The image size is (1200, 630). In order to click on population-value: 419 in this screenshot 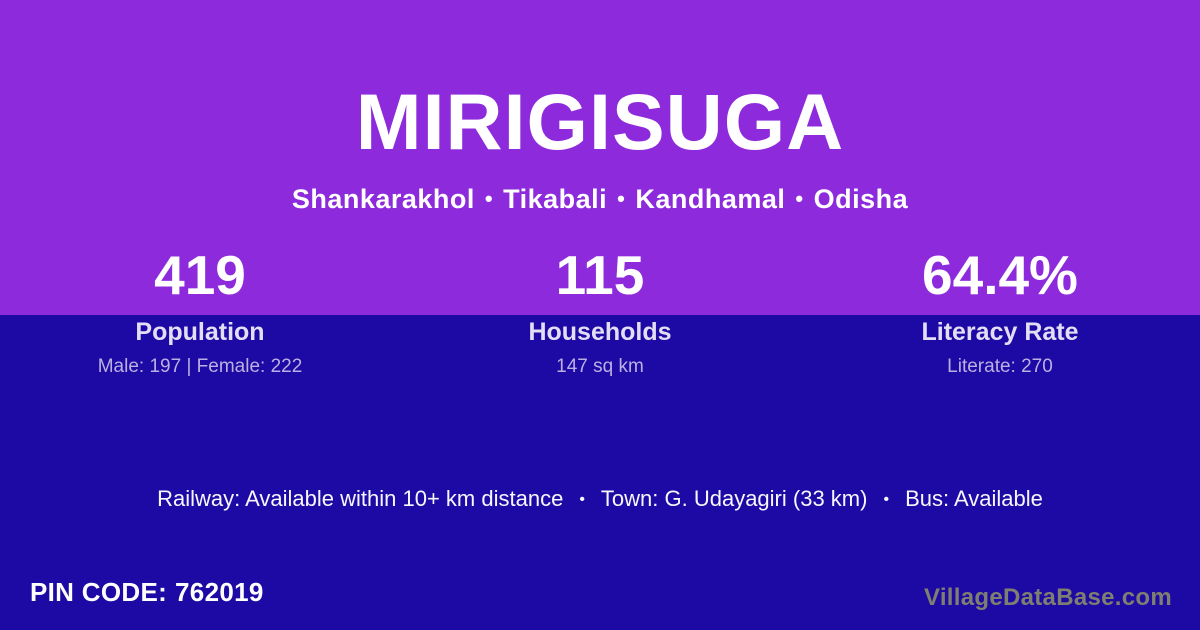, I will do `click(200, 275)`.